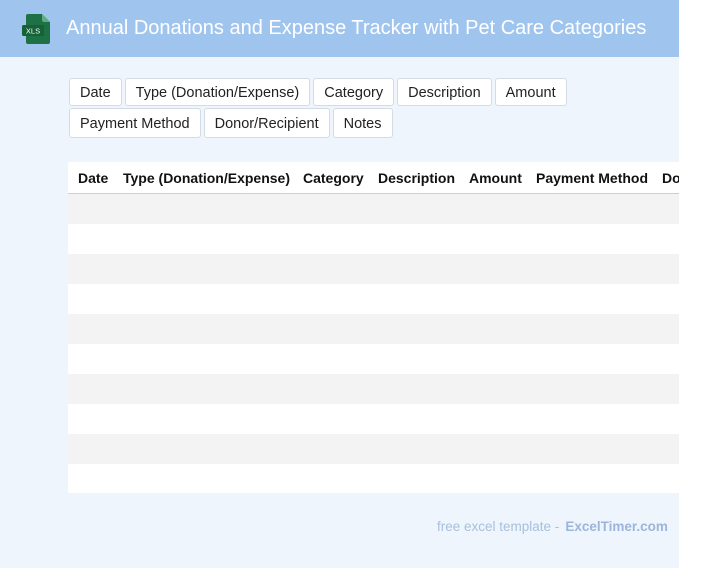 This screenshot has height=568, width=702. Describe the element at coordinates (203, 178) in the screenshot. I see `column-header-type: Type (Donation/Expense)` at that location.